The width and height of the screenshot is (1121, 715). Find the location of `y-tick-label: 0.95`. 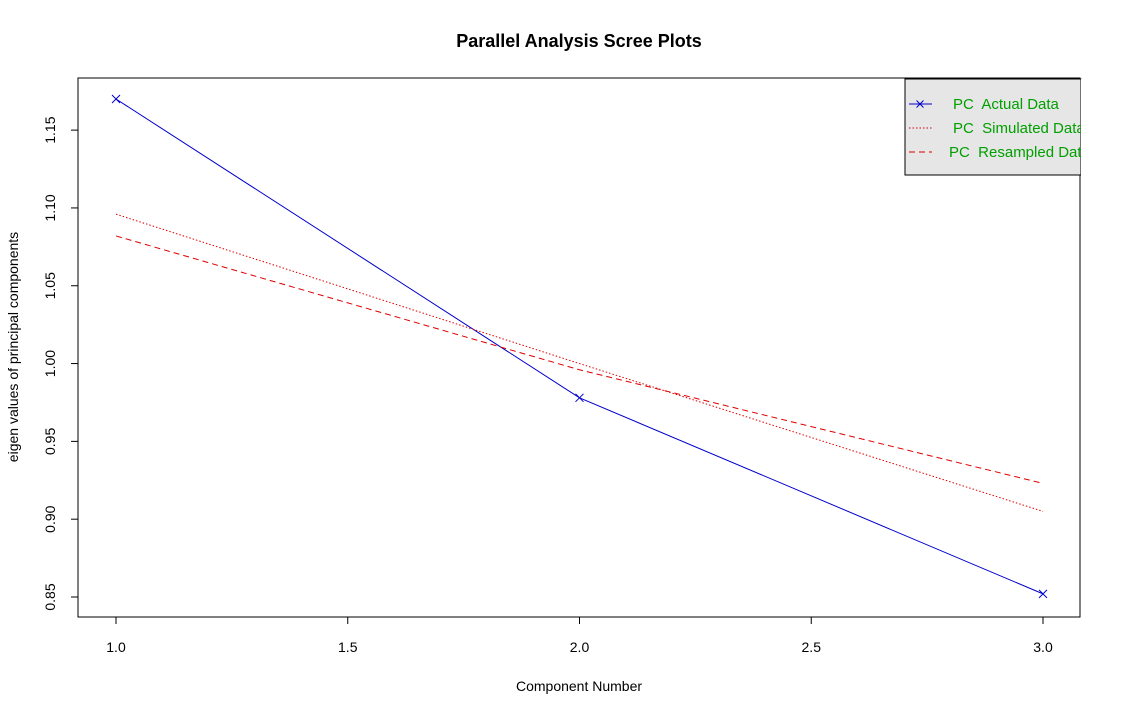

y-tick-label: 0.95 is located at coordinates (50, 441).